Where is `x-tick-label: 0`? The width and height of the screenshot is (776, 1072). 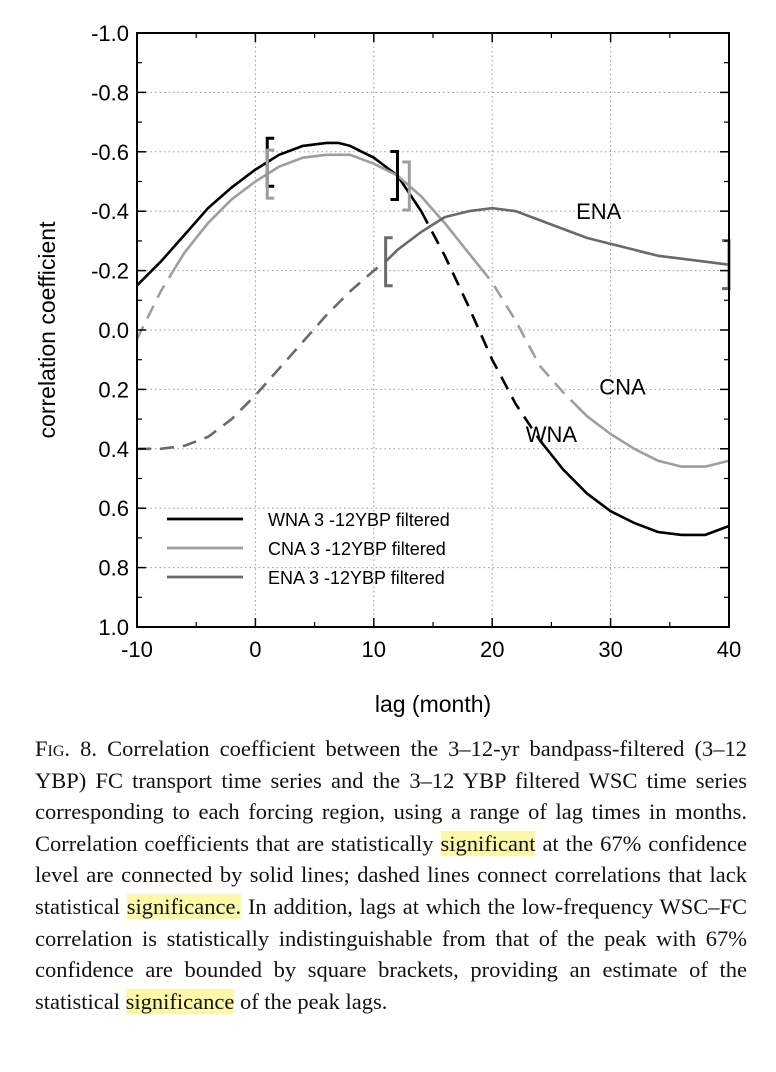
x-tick-label: 0 is located at coordinates (255, 649).